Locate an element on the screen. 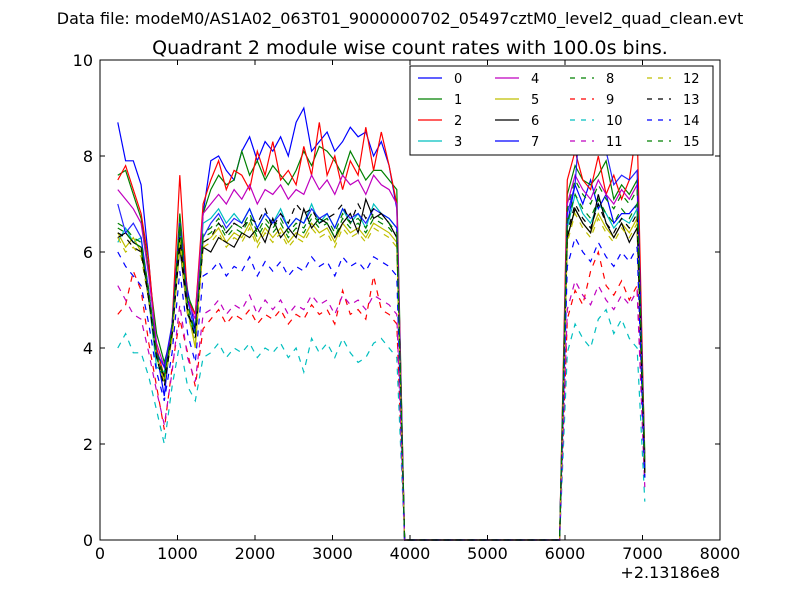 The width and height of the screenshot is (800, 600). legend-label-10: 10 is located at coordinates (614, 121).